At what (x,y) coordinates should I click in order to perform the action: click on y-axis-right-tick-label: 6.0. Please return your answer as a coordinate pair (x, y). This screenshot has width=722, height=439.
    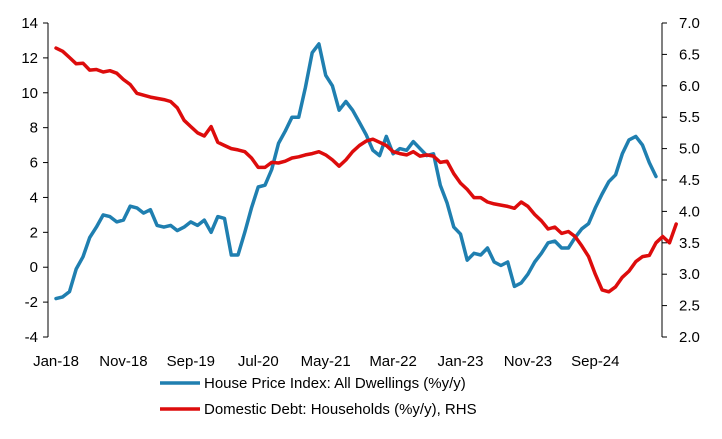
    Looking at the image, I should click on (689, 86).